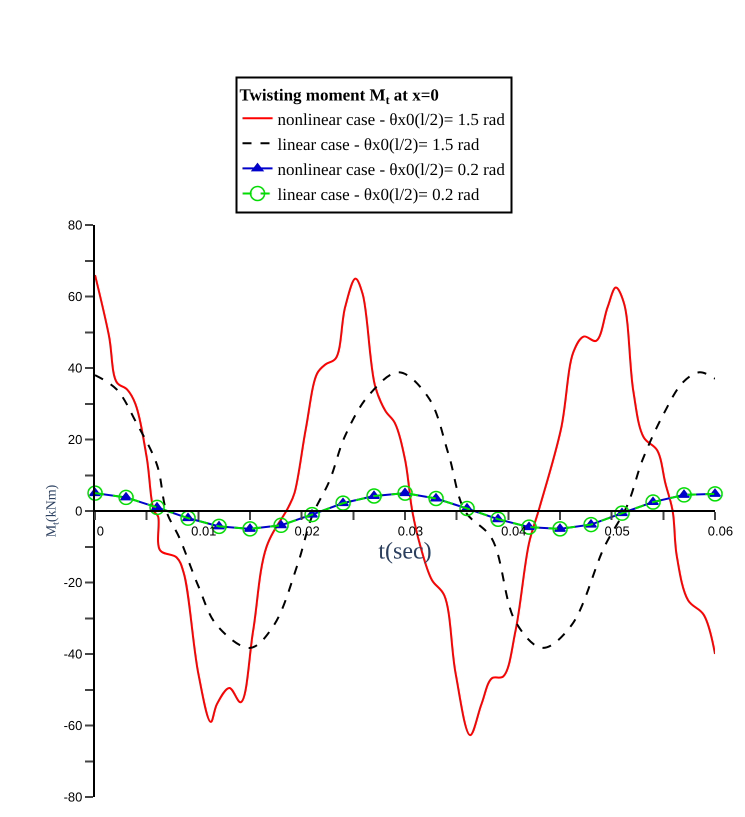  I want to click on legend-label: nonlinear case - θx0(l/2)= 1.5 rad, so click(392, 119).